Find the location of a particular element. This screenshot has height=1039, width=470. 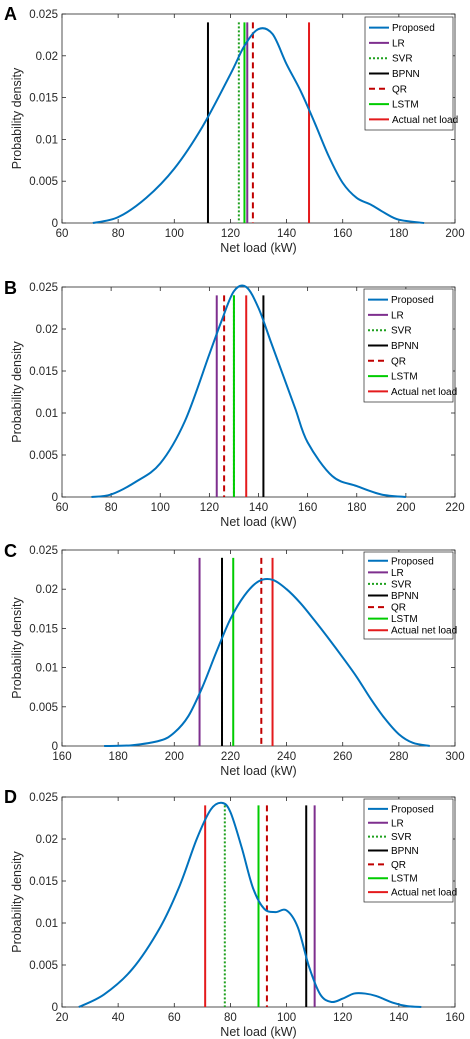

panel-letter: D is located at coordinates (10, 797).